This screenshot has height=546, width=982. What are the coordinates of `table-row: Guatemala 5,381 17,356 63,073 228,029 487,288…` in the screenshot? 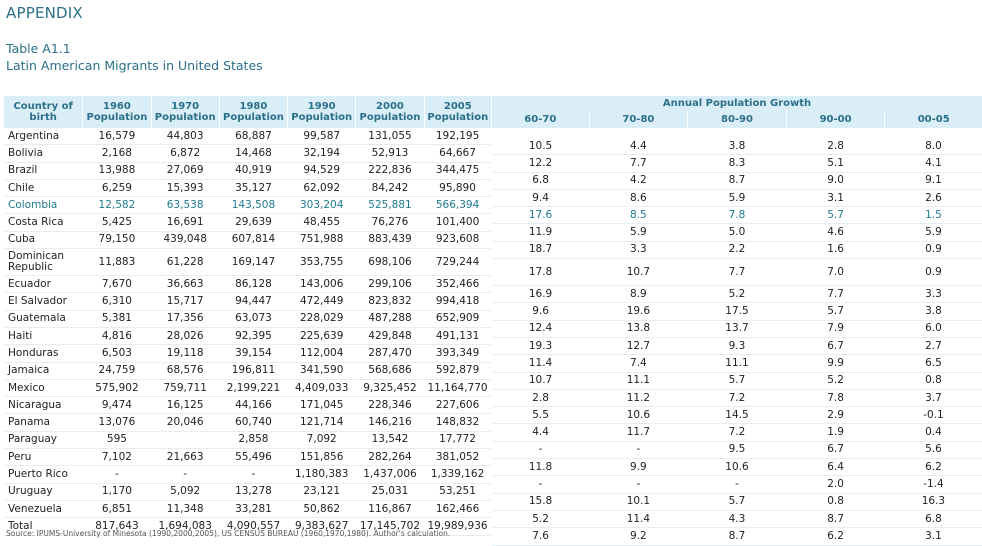 It's located at (247, 319).